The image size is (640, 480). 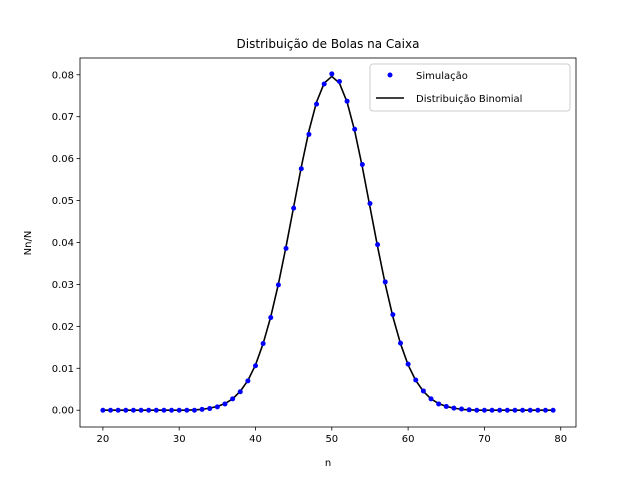 I want to click on x-tick-label: 20, so click(x=103, y=439).